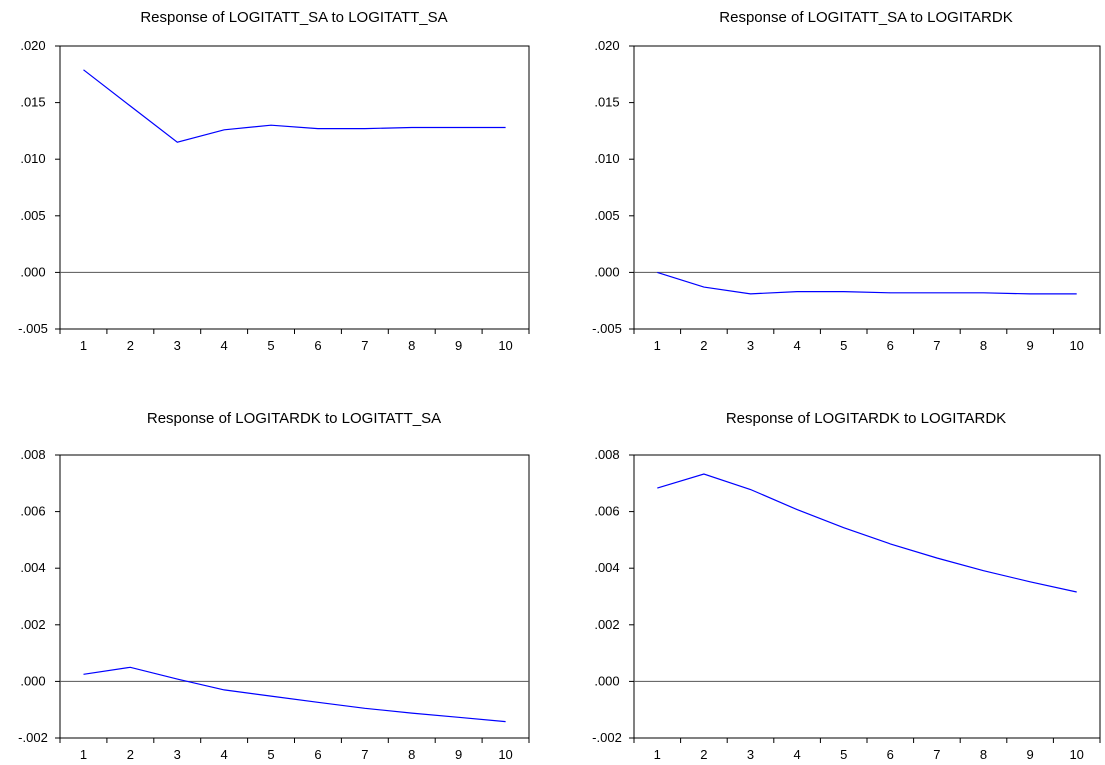  Describe the element at coordinates (294, 418) in the screenshot. I see `chart-title: Response of LOGITARDK to LOGITATT_SA` at that location.